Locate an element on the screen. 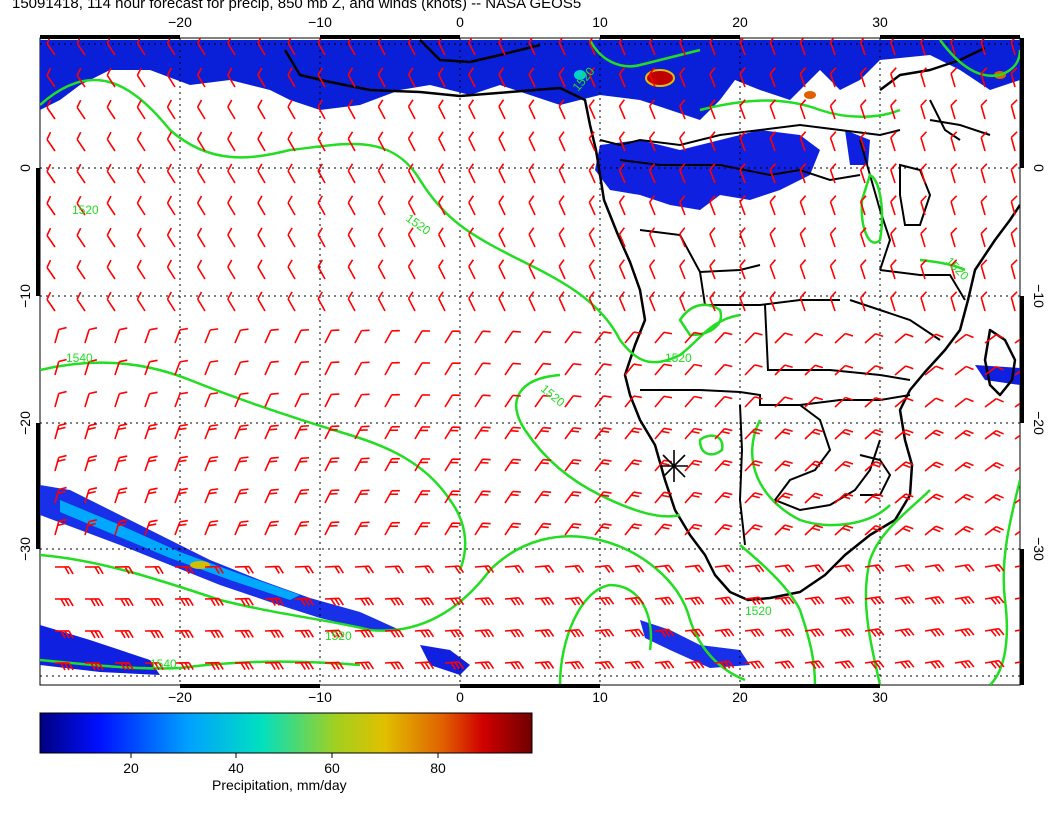  lat-ticks-right: 0 −10 −20 −30 is located at coordinates (1039, 362).